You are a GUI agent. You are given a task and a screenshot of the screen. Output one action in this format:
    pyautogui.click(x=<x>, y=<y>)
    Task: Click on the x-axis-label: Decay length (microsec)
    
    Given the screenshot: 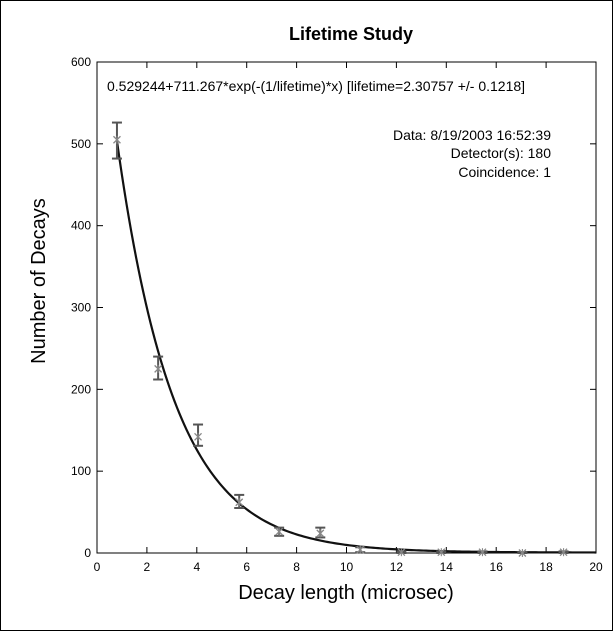 What is the action you would take?
    pyautogui.click(x=346, y=593)
    